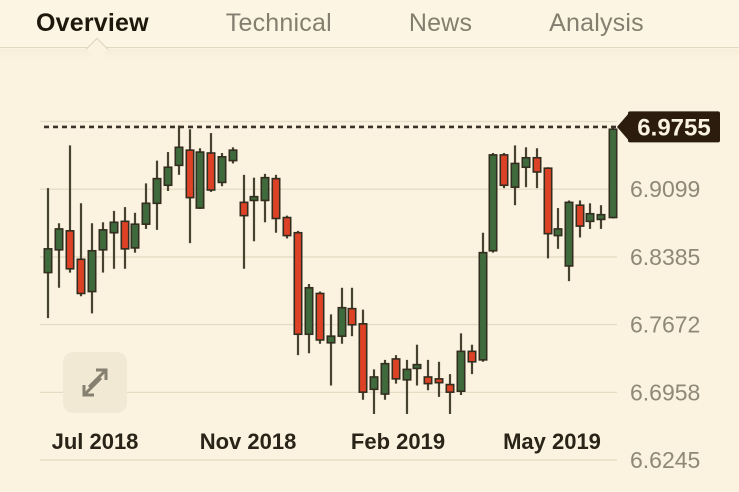 This screenshot has width=739, height=492. I want to click on y-axis-tick-label: 6.7672, so click(665, 325).